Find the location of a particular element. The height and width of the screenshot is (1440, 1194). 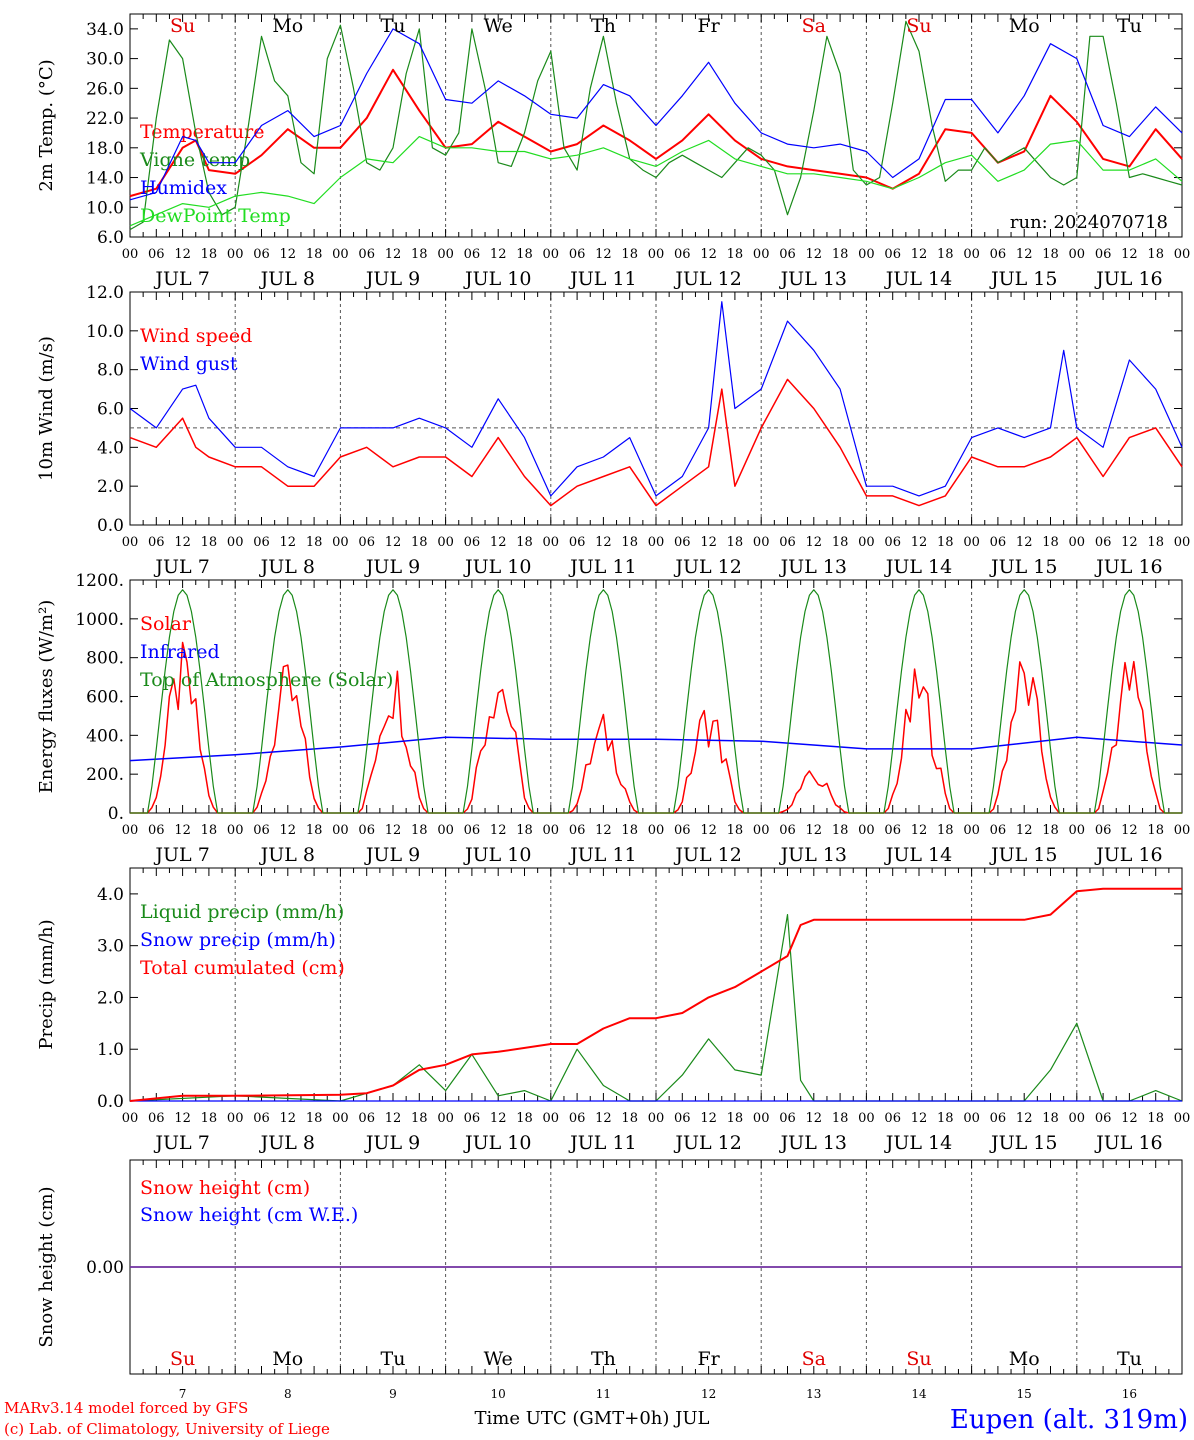

legend-entry: Top of Atmosphere (Solar) is located at coordinates (266, 680).